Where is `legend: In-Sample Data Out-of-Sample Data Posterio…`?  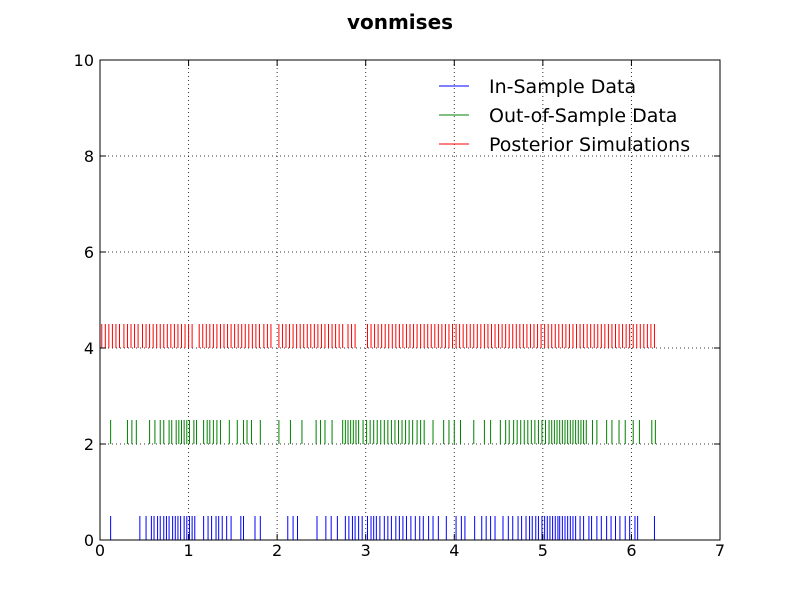 legend: In-Sample Data Out-of-Sample Data Posterio… is located at coordinates (564, 116).